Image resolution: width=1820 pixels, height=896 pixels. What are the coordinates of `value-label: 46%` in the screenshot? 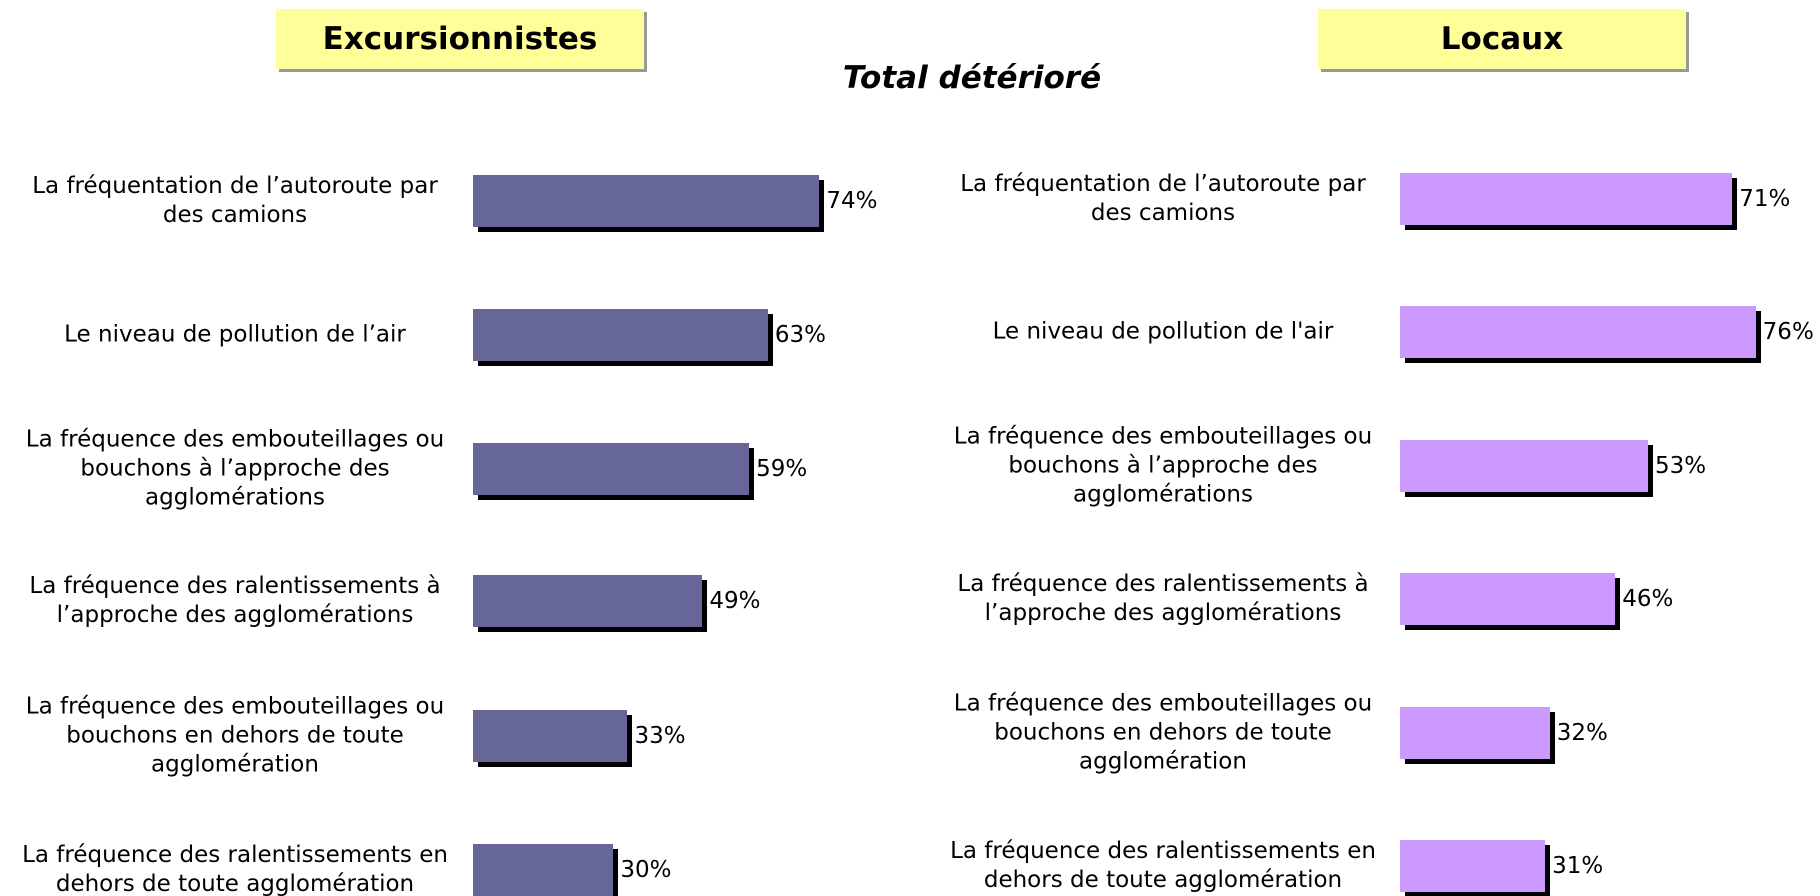 It's located at (1648, 599).